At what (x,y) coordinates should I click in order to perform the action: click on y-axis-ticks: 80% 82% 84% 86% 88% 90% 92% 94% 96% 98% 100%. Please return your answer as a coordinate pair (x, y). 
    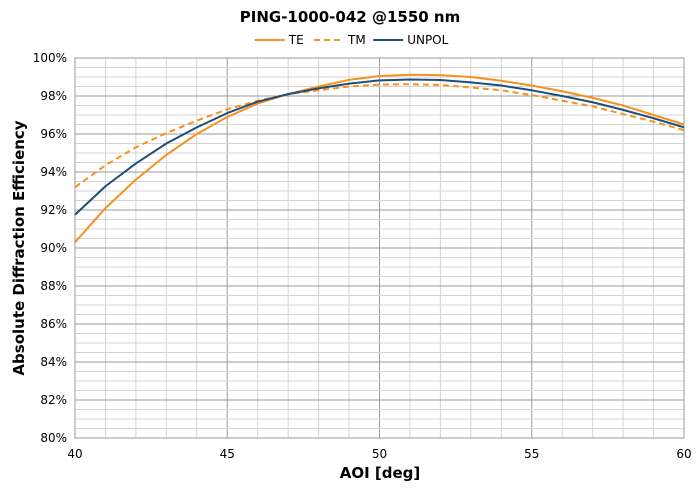
    Looking at the image, I should click on (50, 248).